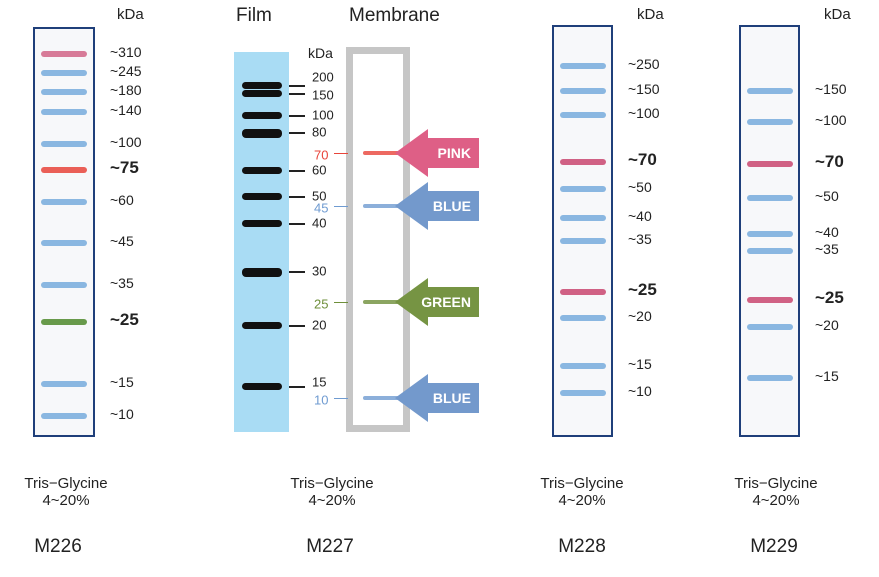 This screenshot has width=879, height=577. I want to click on membrane-band, so click(381, 153).